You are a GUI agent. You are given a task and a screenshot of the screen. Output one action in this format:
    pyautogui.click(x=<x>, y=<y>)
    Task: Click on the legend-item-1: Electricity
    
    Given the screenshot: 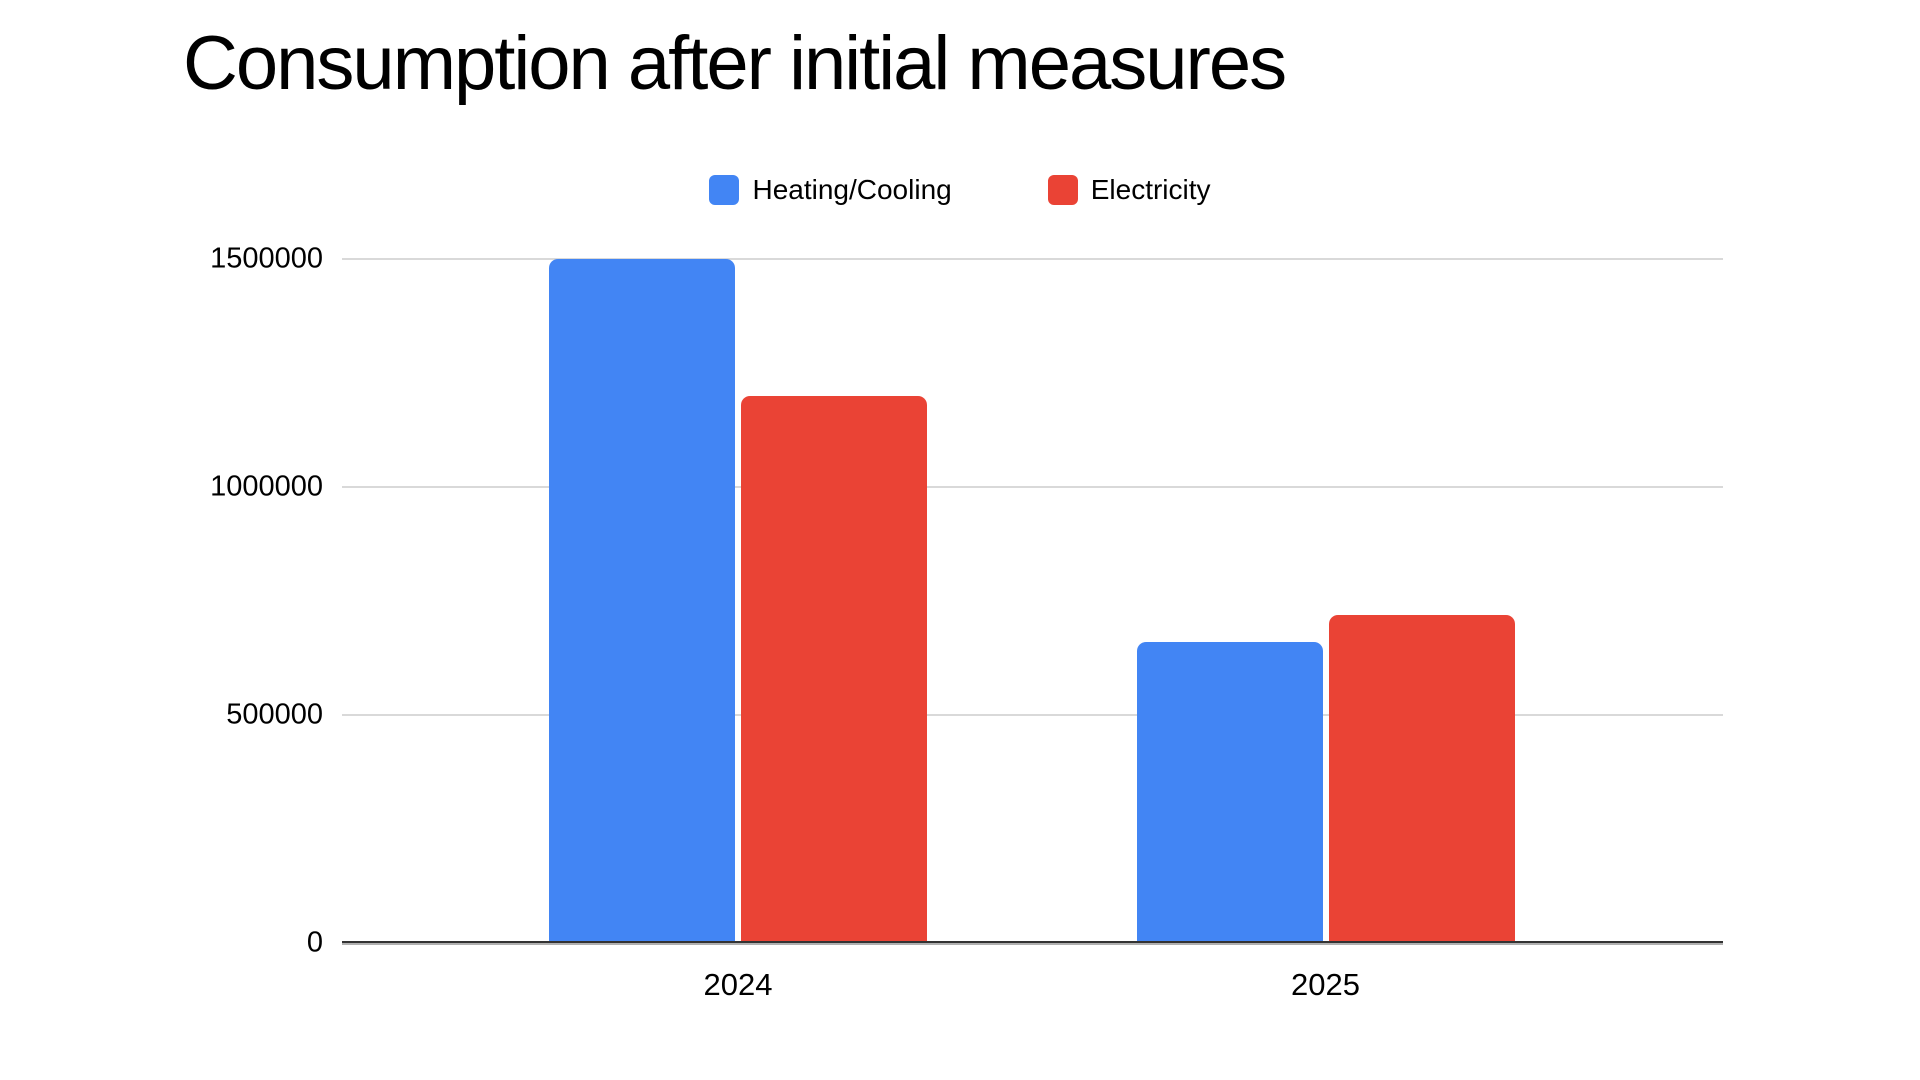 What is the action you would take?
    pyautogui.click(x=1129, y=190)
    